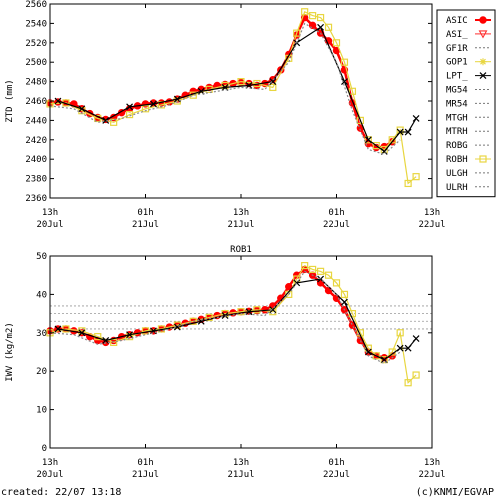 This screenshot has width=500, height=500. Describe the element at coordinates (457, 35) in the screenshot. I see `legend-label: ASI_` at that location.